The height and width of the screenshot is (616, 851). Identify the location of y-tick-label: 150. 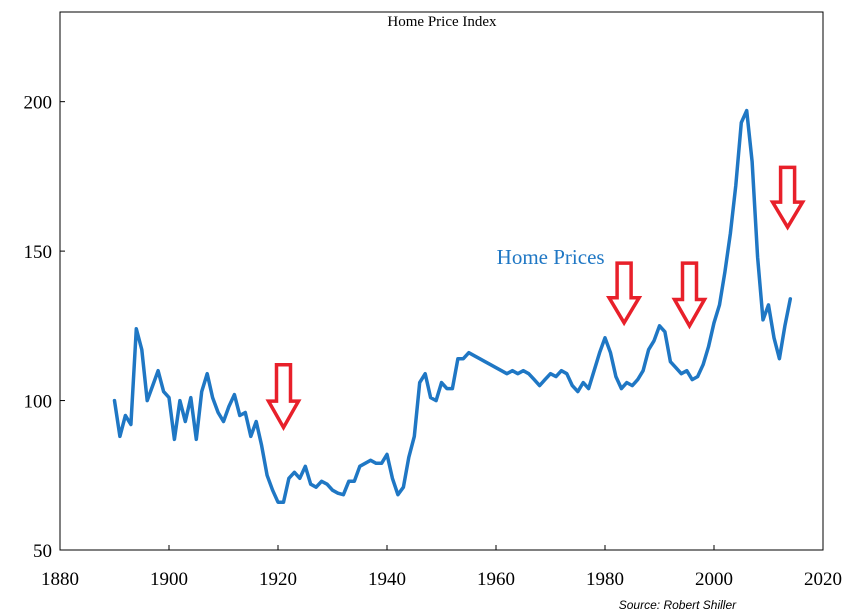
(38, 252).